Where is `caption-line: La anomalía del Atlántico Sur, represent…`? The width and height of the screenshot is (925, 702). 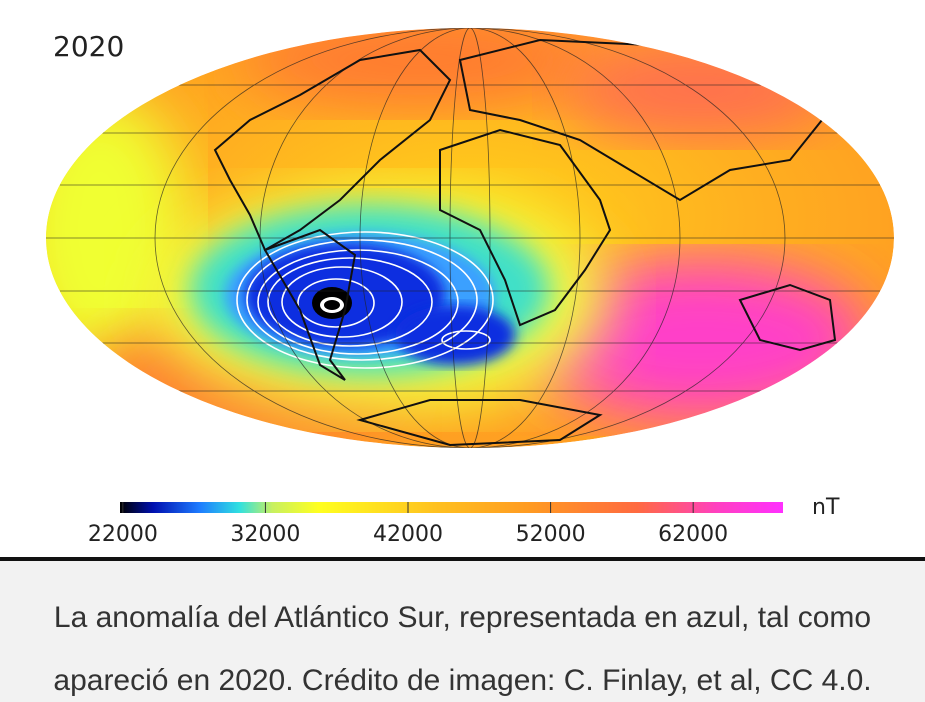
caption-line: La anomalía del Atlántico Sur, represent… is located at coordinates (462, 617).